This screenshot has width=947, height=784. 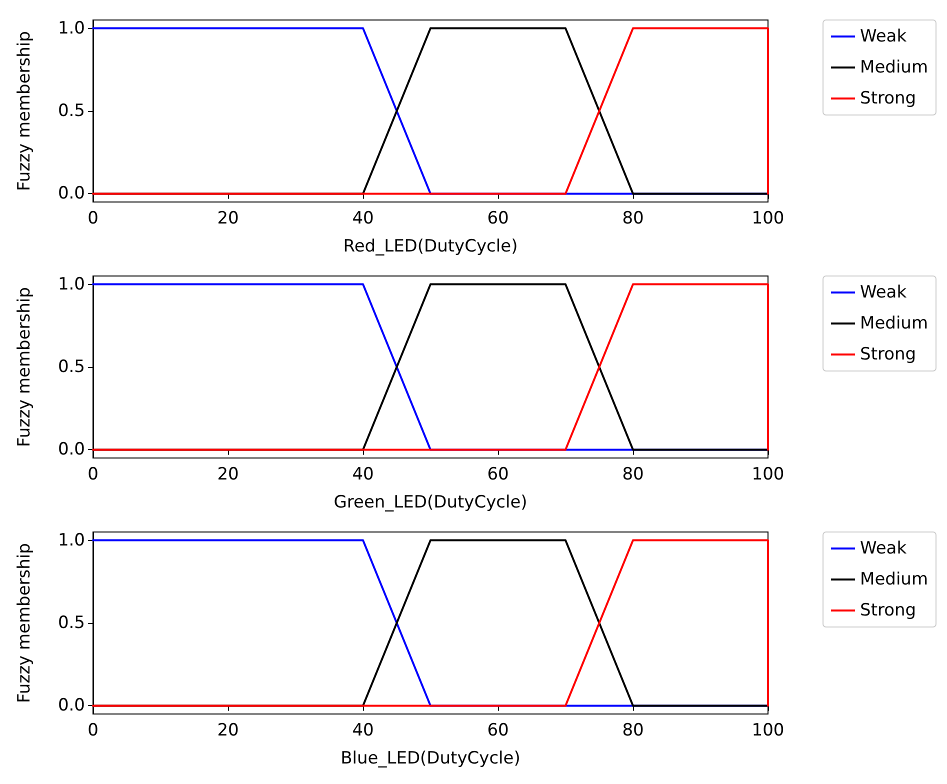 I want to click on x-axis-title: Green_LED(DutyCycle), so click(x=431, y=502).